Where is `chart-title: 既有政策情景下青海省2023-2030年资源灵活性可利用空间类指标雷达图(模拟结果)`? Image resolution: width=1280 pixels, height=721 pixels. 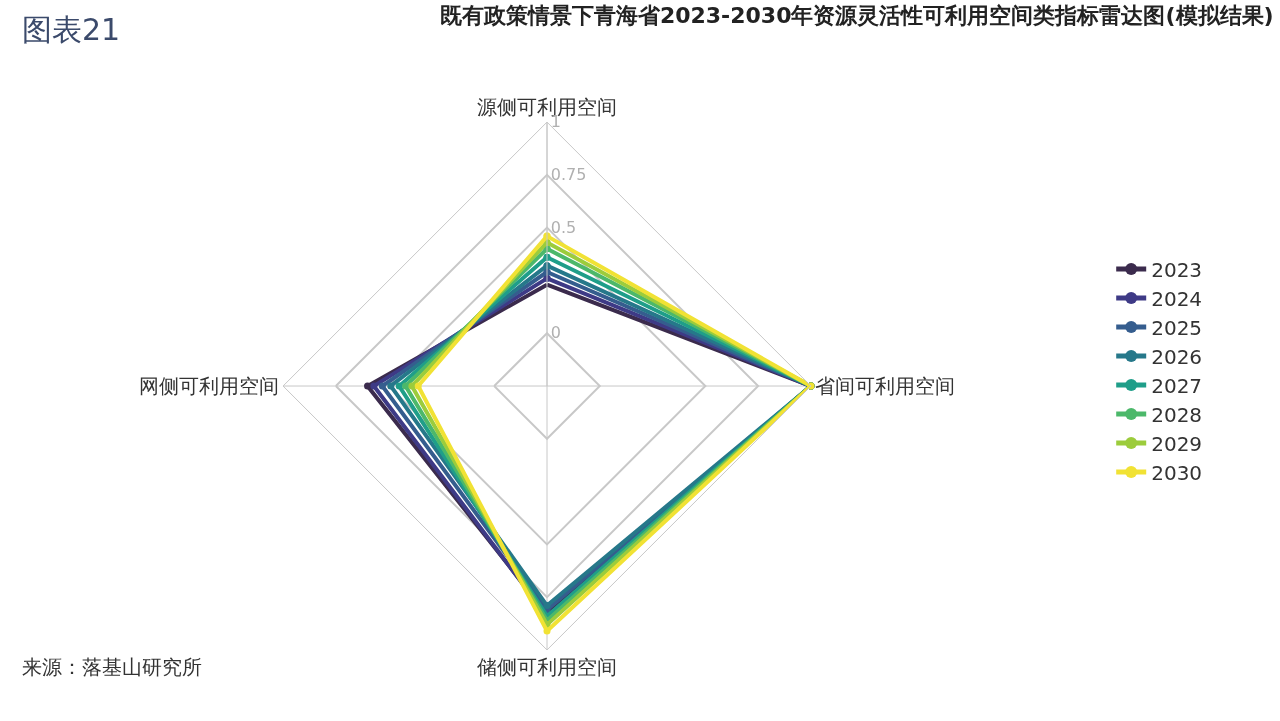 chart-title: 既有政策情景下青海省2023-2030年资源灵活性可利用空间类指标雷达图(模拟结果) is located at coordinates (856, 15).